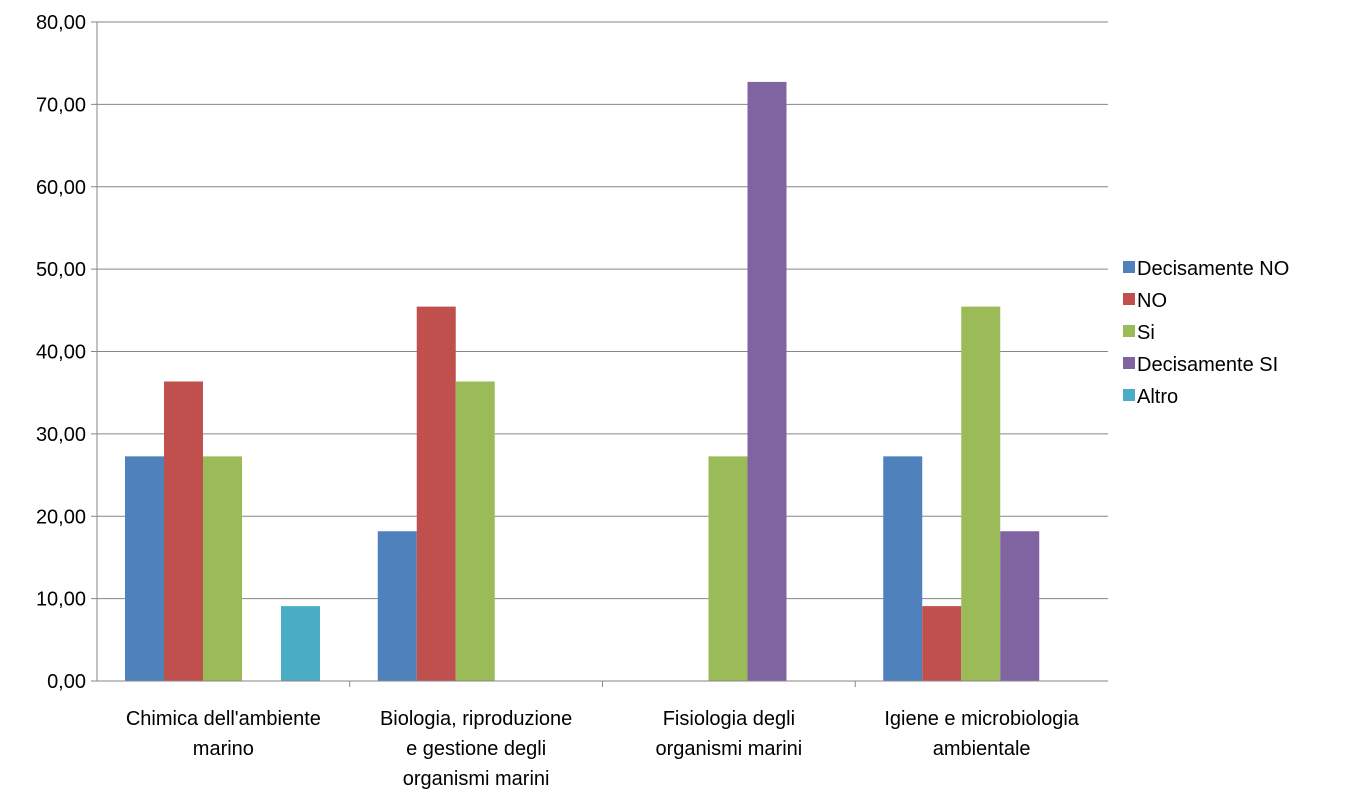  Describe the element at coordinates (66, 682) in the screenshot. I see `y-tick-label: 0,00` at that location.